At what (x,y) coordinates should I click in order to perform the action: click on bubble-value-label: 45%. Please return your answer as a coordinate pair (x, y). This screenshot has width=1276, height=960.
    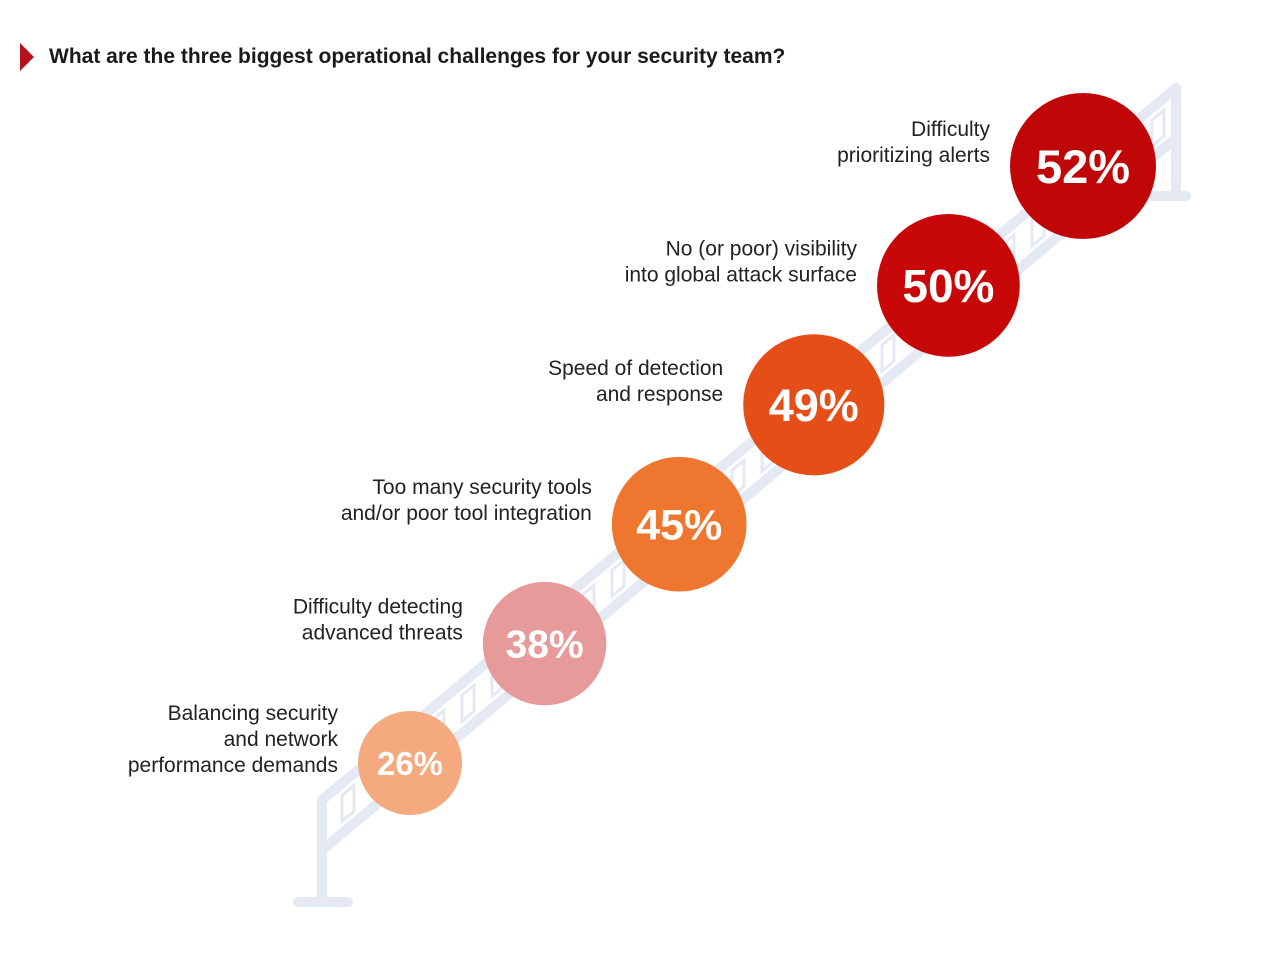
    Looking at the image, I should click on (679, 526).